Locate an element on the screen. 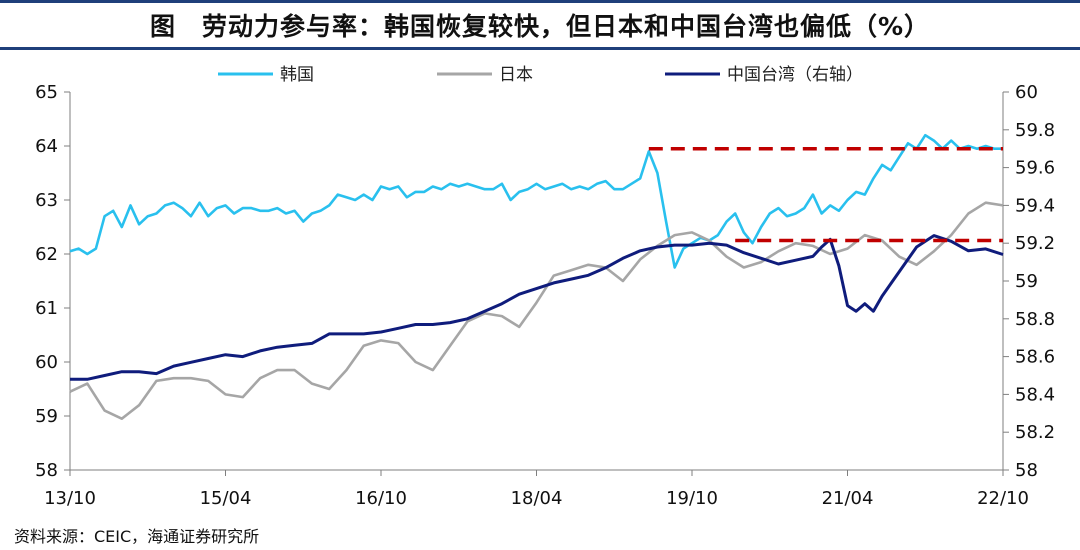 Image resolution: width=1080 pixels, height=550 pixels. title-bar: 图 劳动力参与率：韩国恢复较快，但日本和中国台湾也偏低（%） is located at coordinates (540, 25).